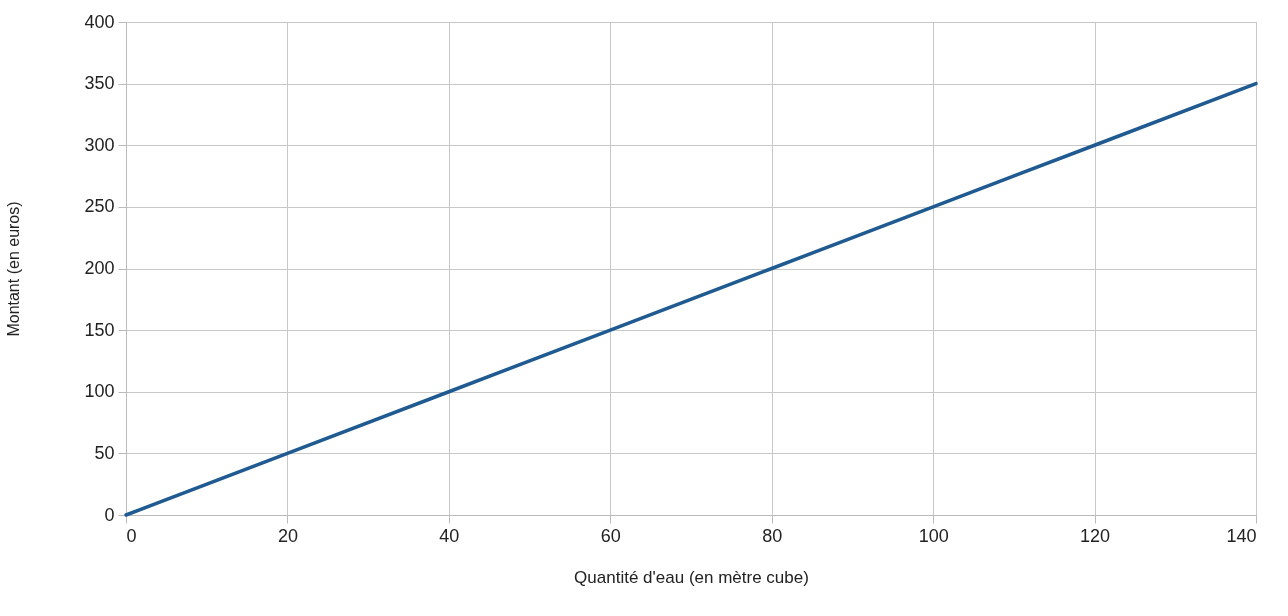 This screenshot has height=616, width=1288. I want to click on y-tick-label: 350, so click(99, 83).